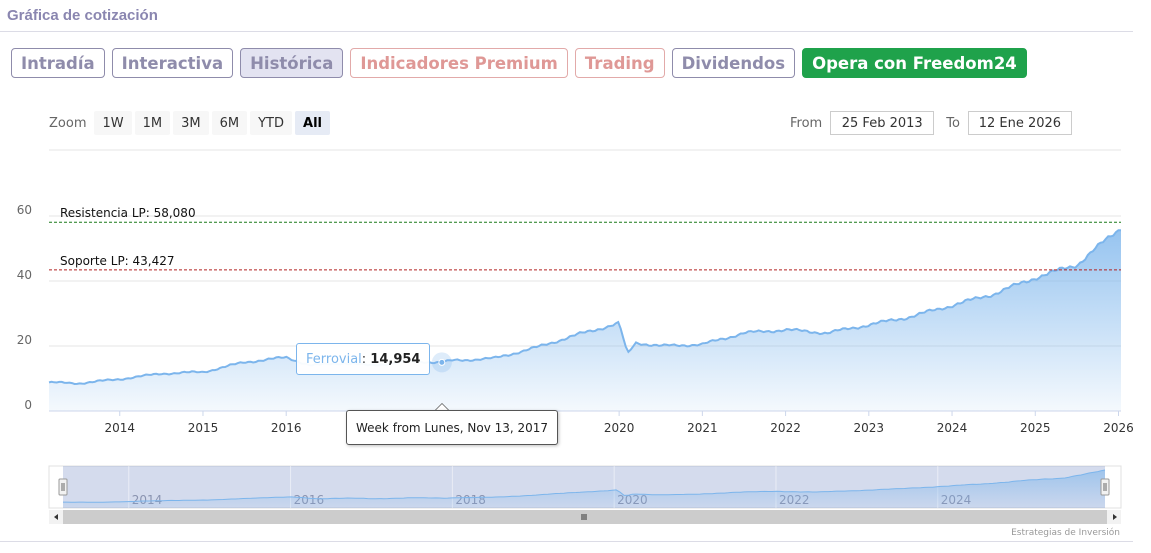  What do you see at coordinates (152, 123) in the screenshot?
I see `zoom-1m-button: 1M` at bounding box center [152, 123].